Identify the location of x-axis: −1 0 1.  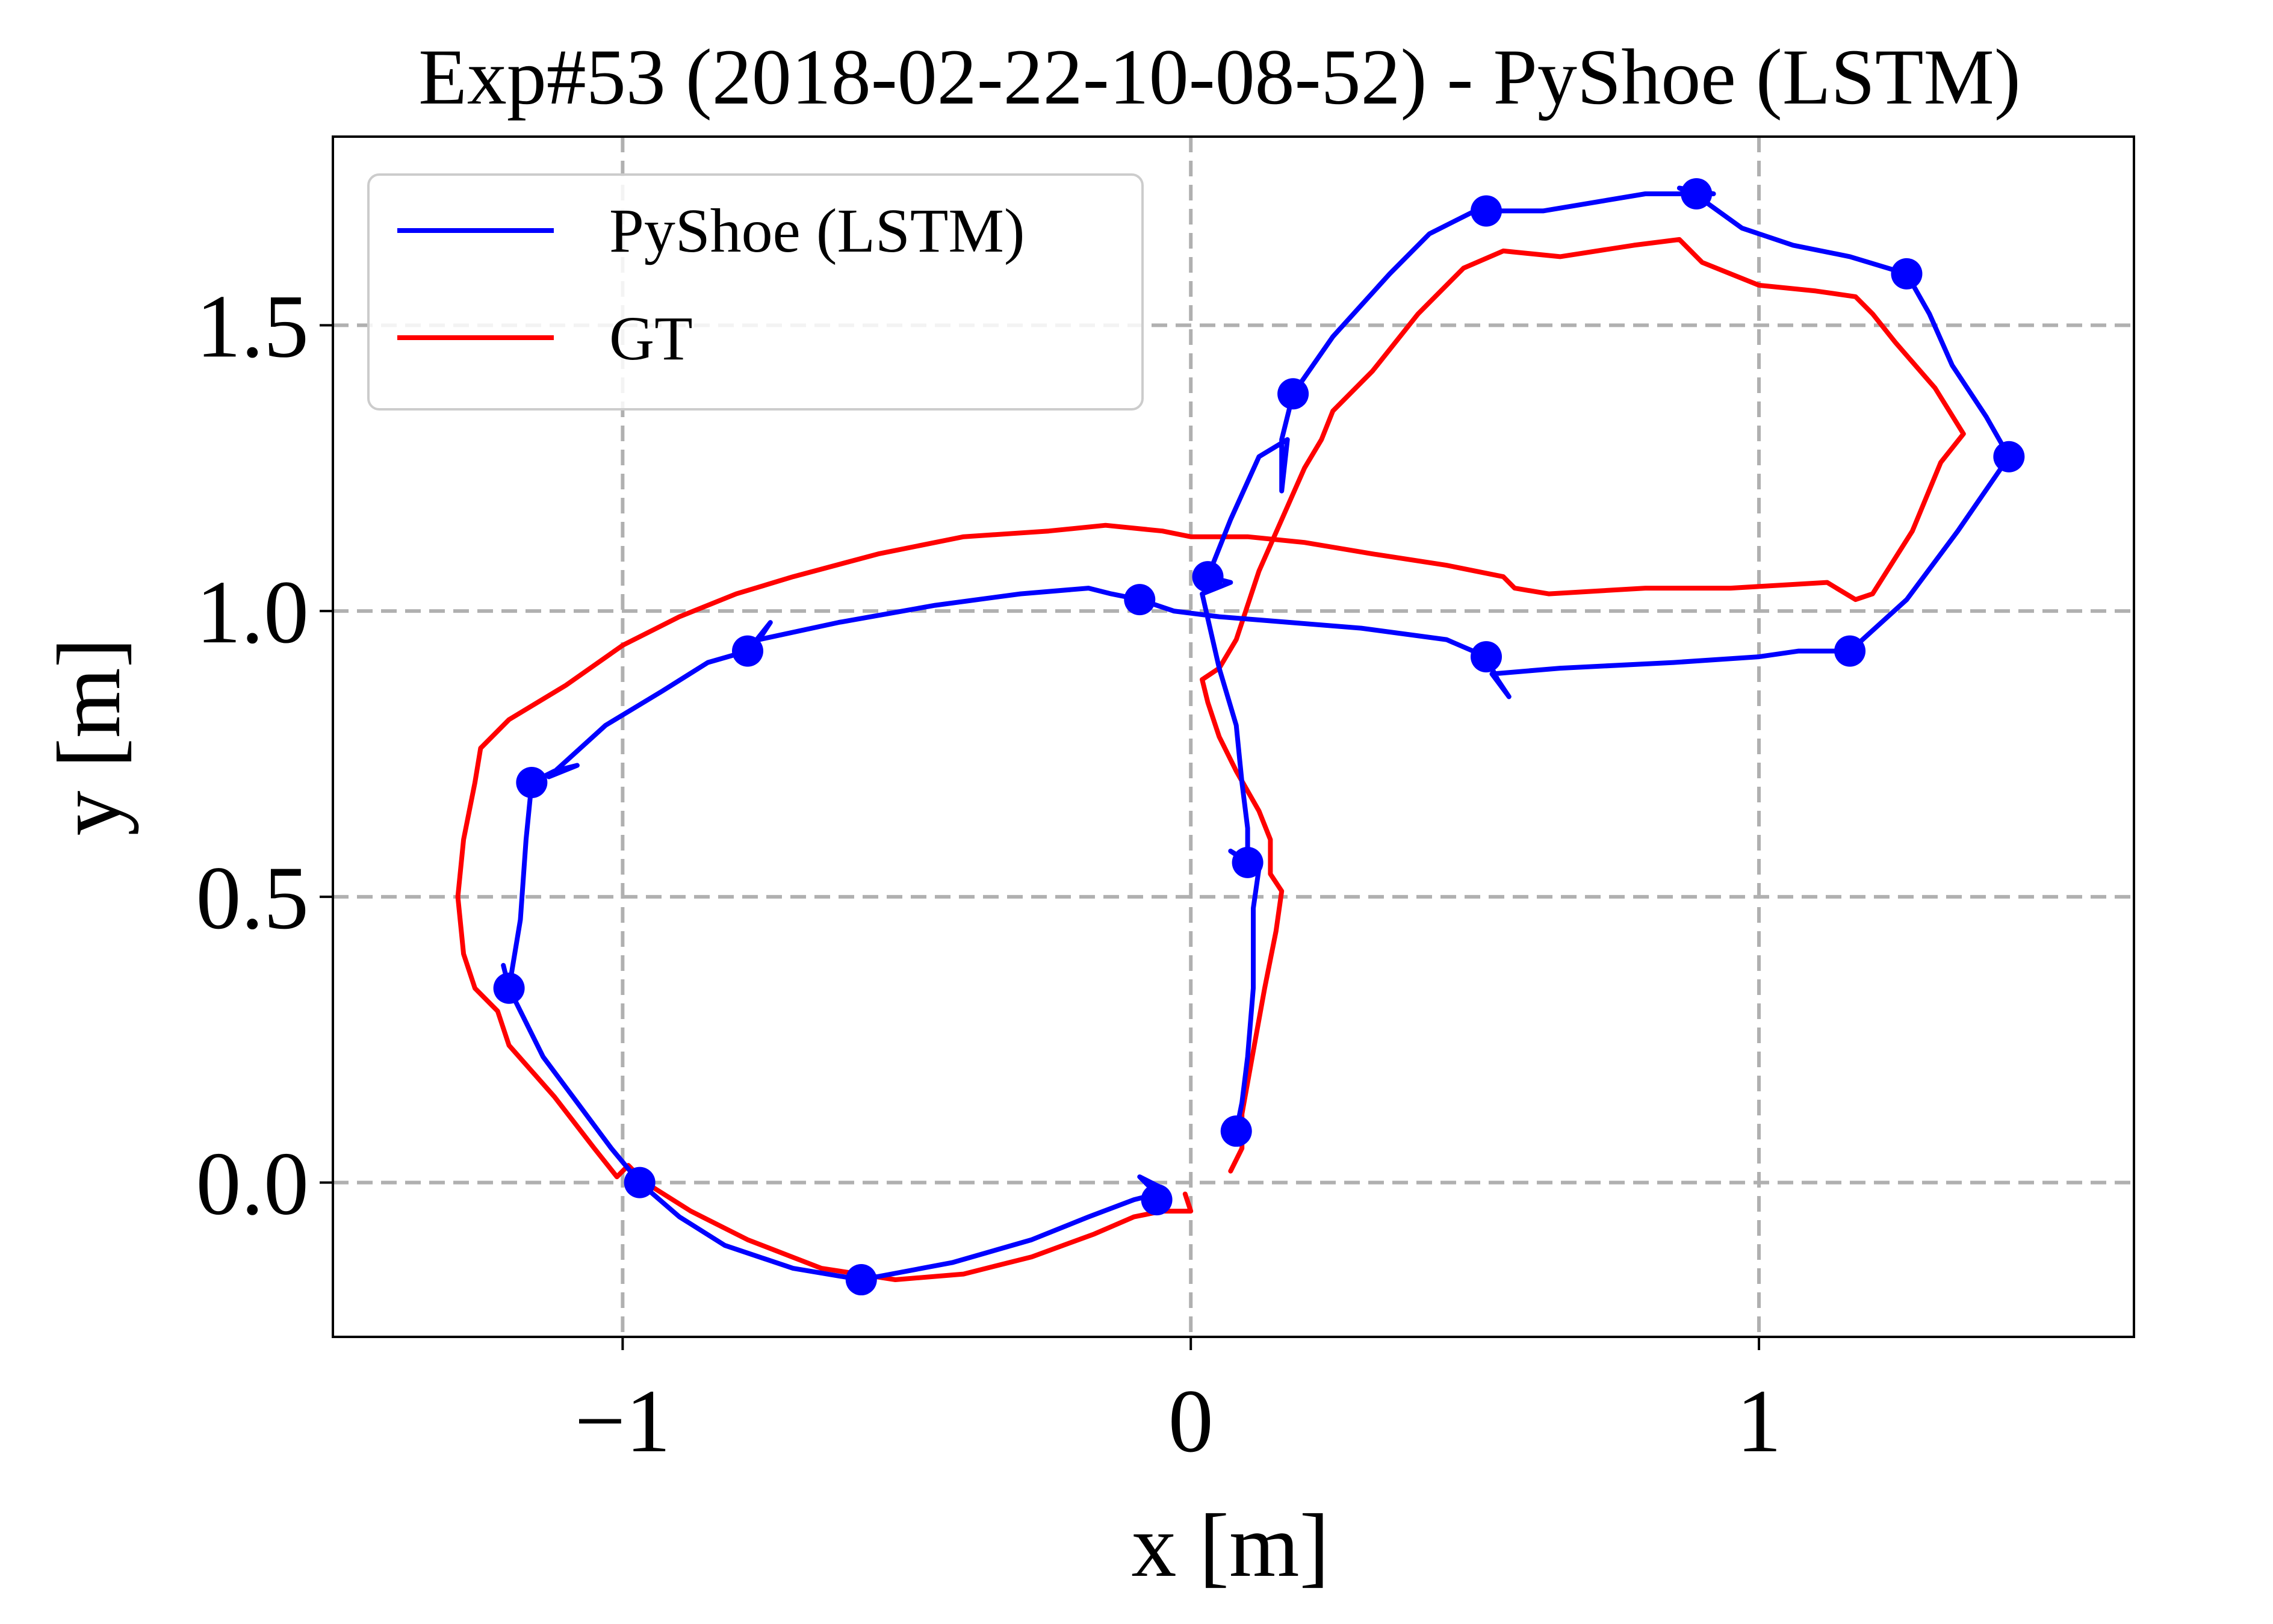
(1178, 1404).